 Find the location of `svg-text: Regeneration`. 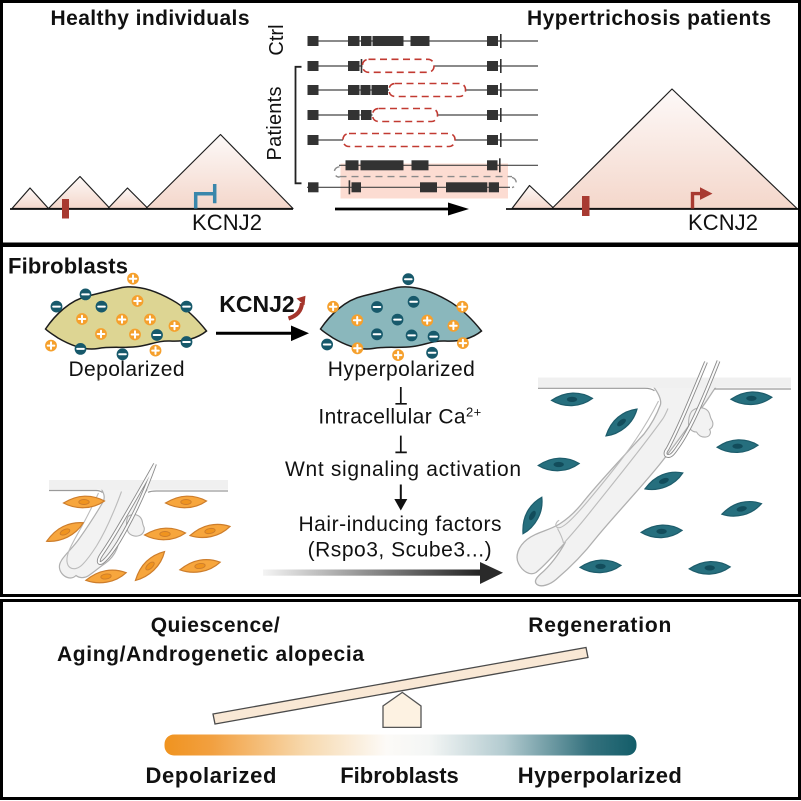

svg-text: Regeneration is located at coordinates (599, 625).